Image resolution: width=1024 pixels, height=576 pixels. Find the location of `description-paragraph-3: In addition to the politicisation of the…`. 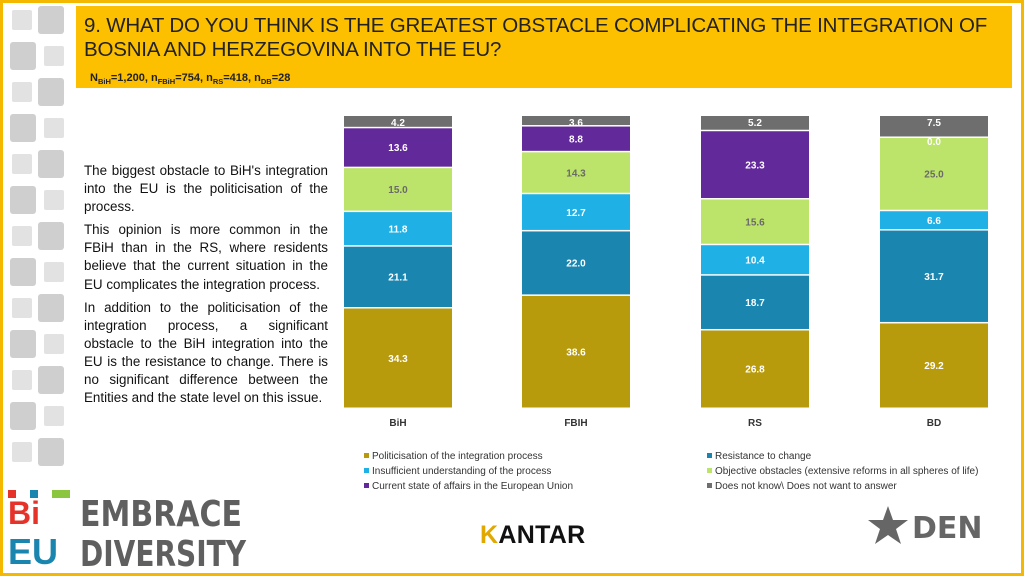

description-paragraph-3: In addition to the politicisation of the… is located at coordinates (206, 352).